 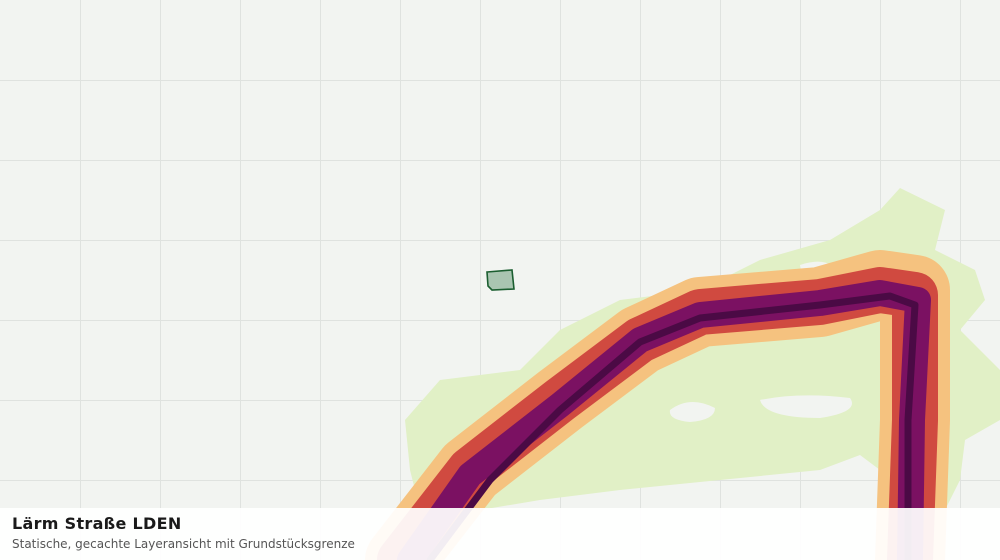 I want to click on parcel-boundary, so click(x=500, y=280).